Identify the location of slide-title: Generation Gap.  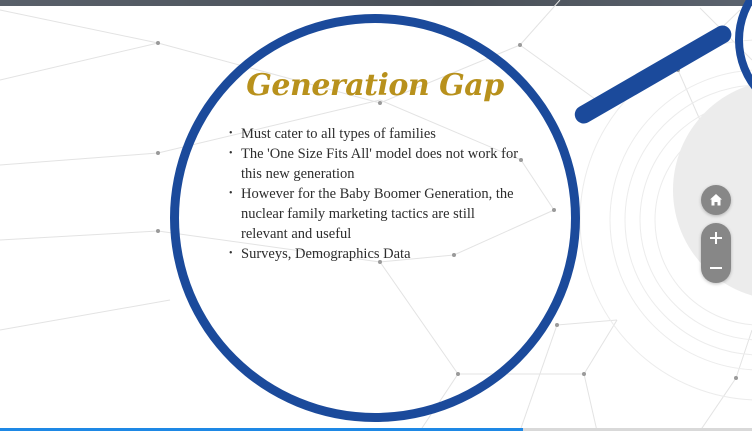
(375, 85).